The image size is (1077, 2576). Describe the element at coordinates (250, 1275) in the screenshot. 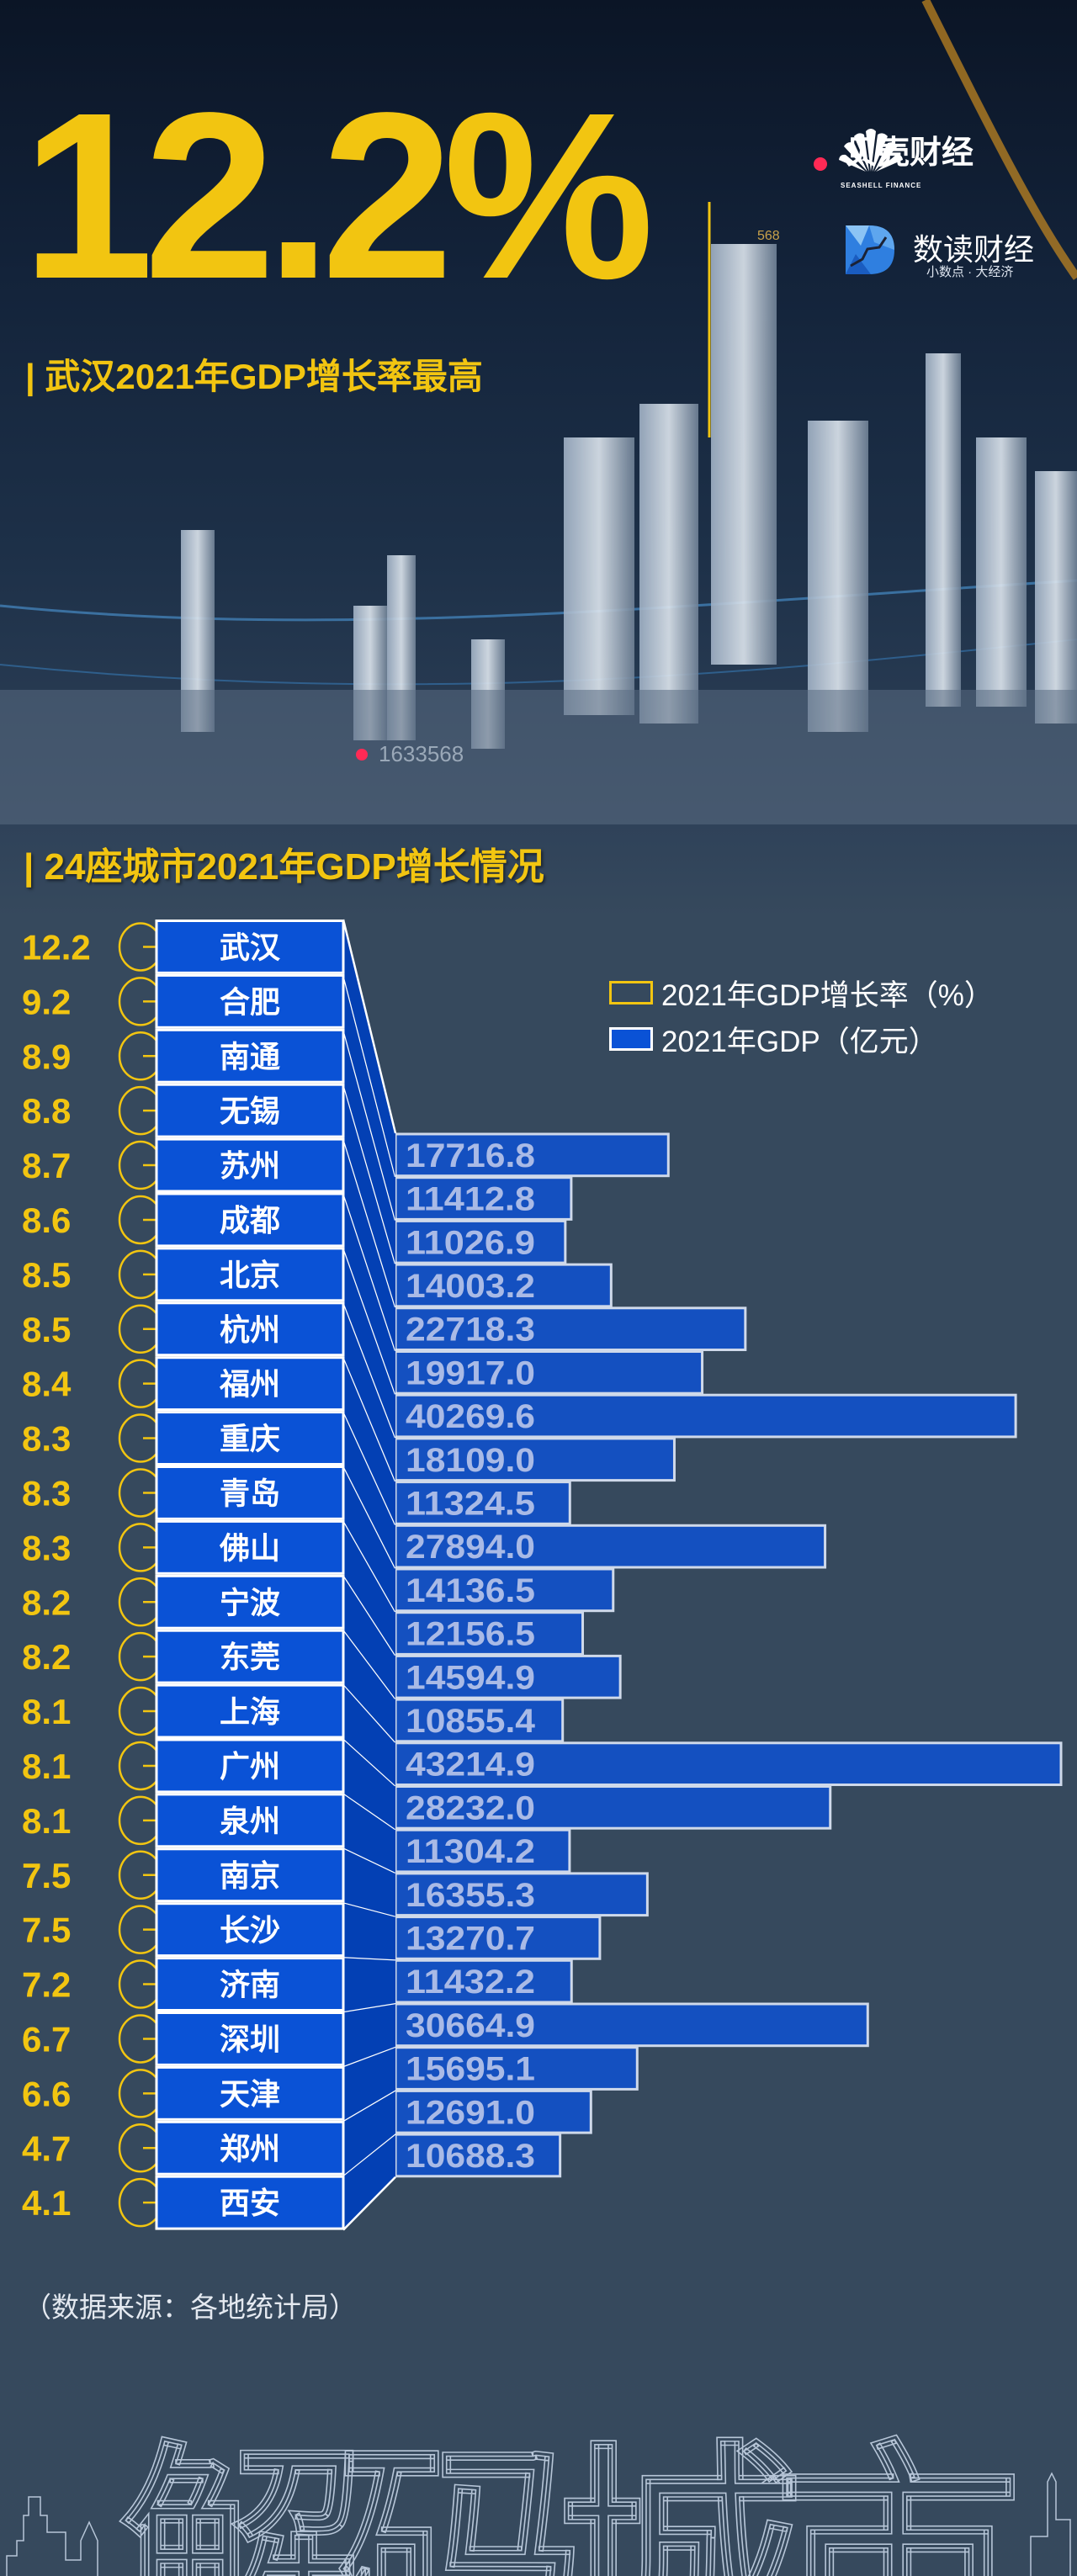

I see `city-name-label: 北京` at that location.